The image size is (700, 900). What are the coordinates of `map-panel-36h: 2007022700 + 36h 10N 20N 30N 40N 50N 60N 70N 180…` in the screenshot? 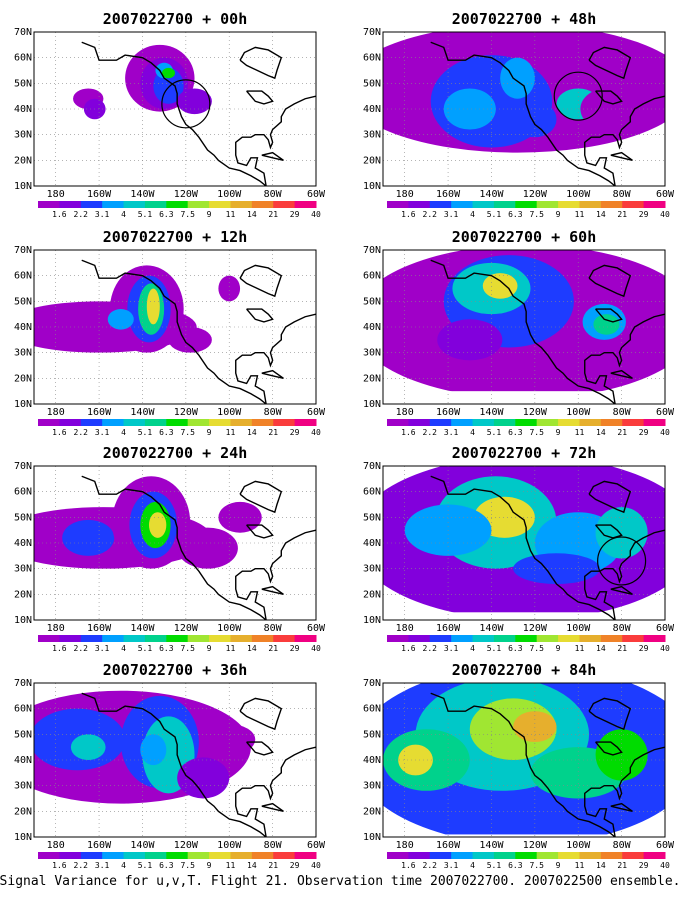 It's located at (170, 765).